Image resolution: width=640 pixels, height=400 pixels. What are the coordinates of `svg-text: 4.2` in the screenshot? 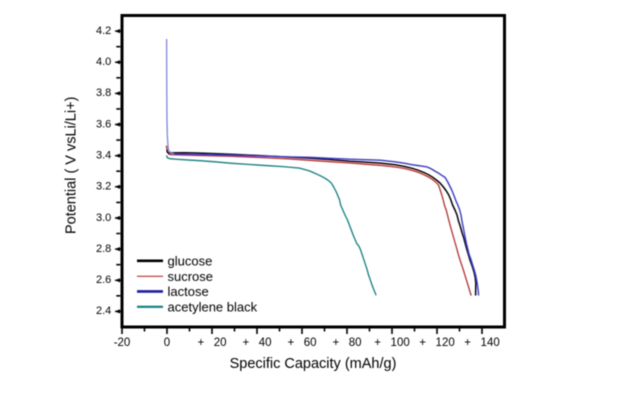 It's located at (103, 31).